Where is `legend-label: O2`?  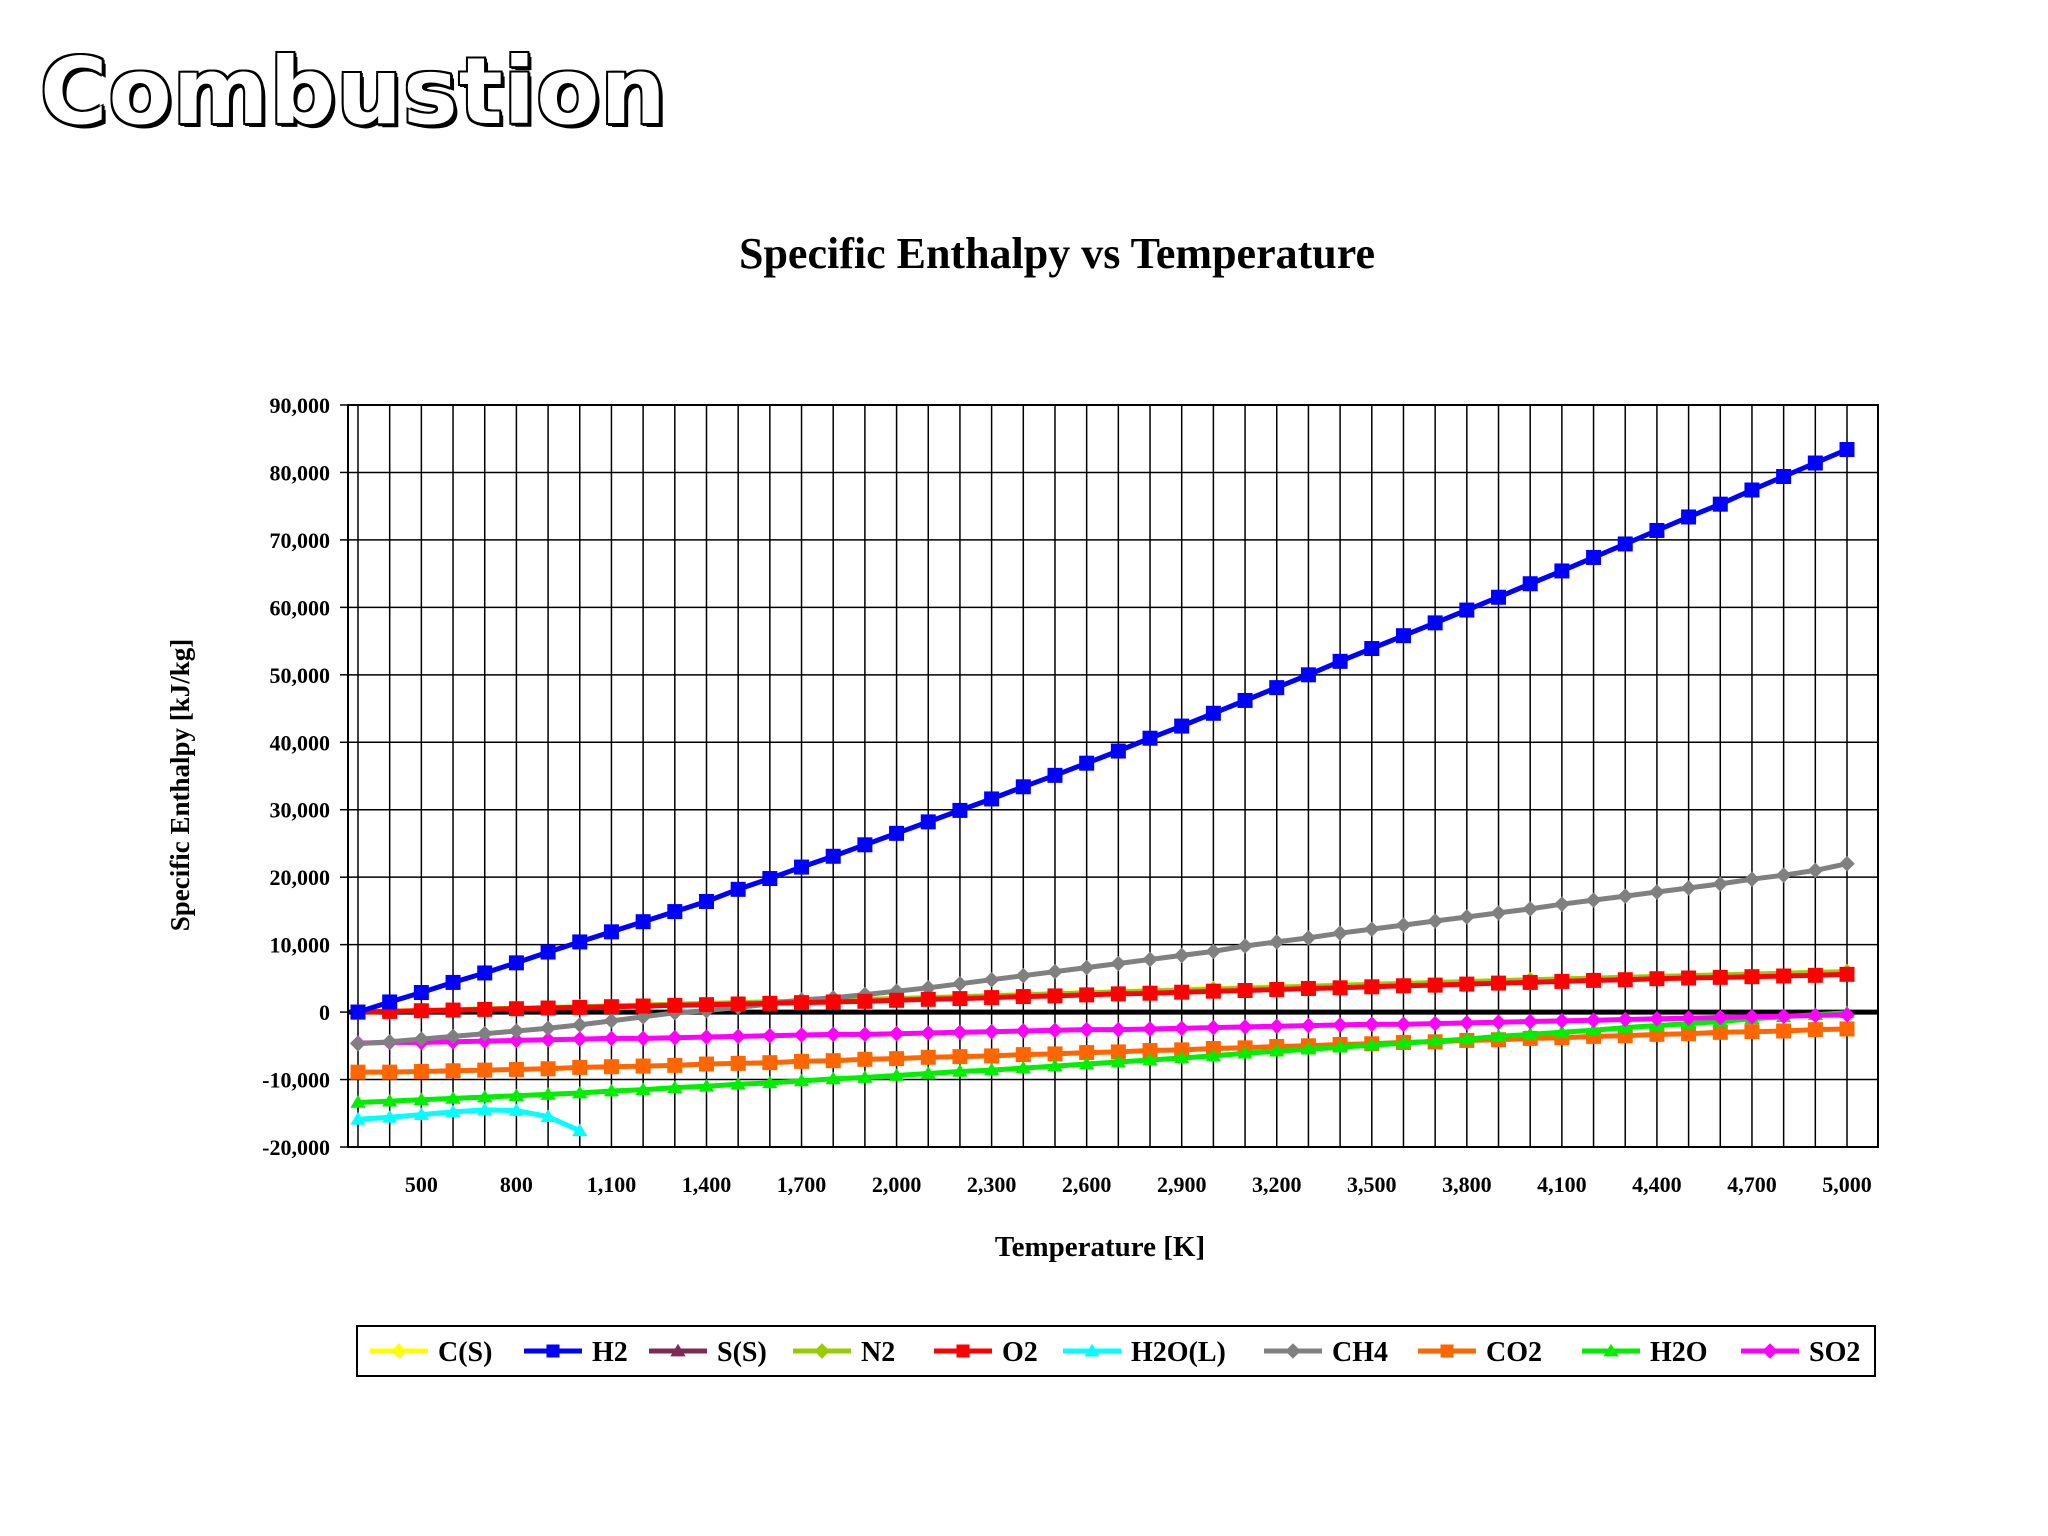
legend-label: O2 is located at coordinates (1020, 1352).